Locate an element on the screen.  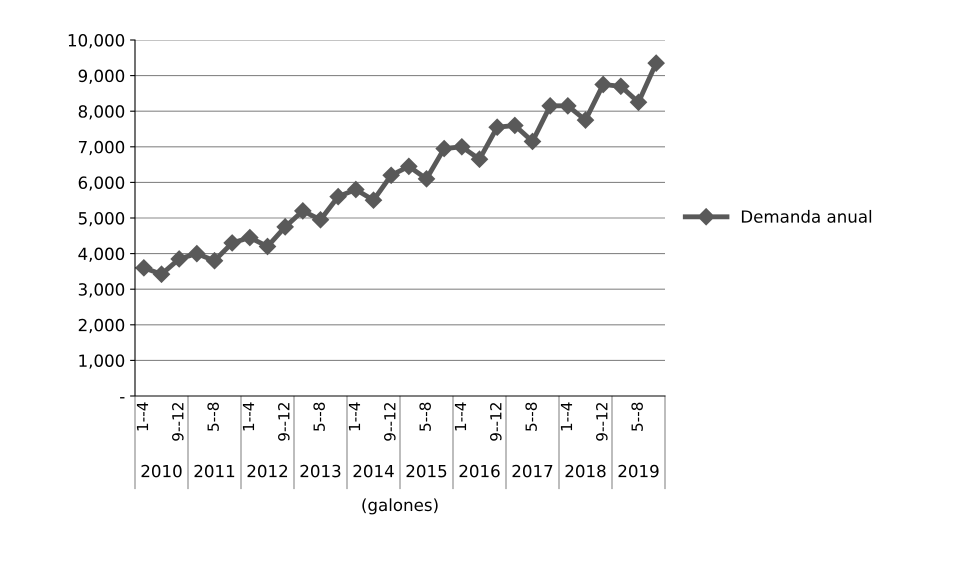
text: 2015 is located at coordinates (426, 471).